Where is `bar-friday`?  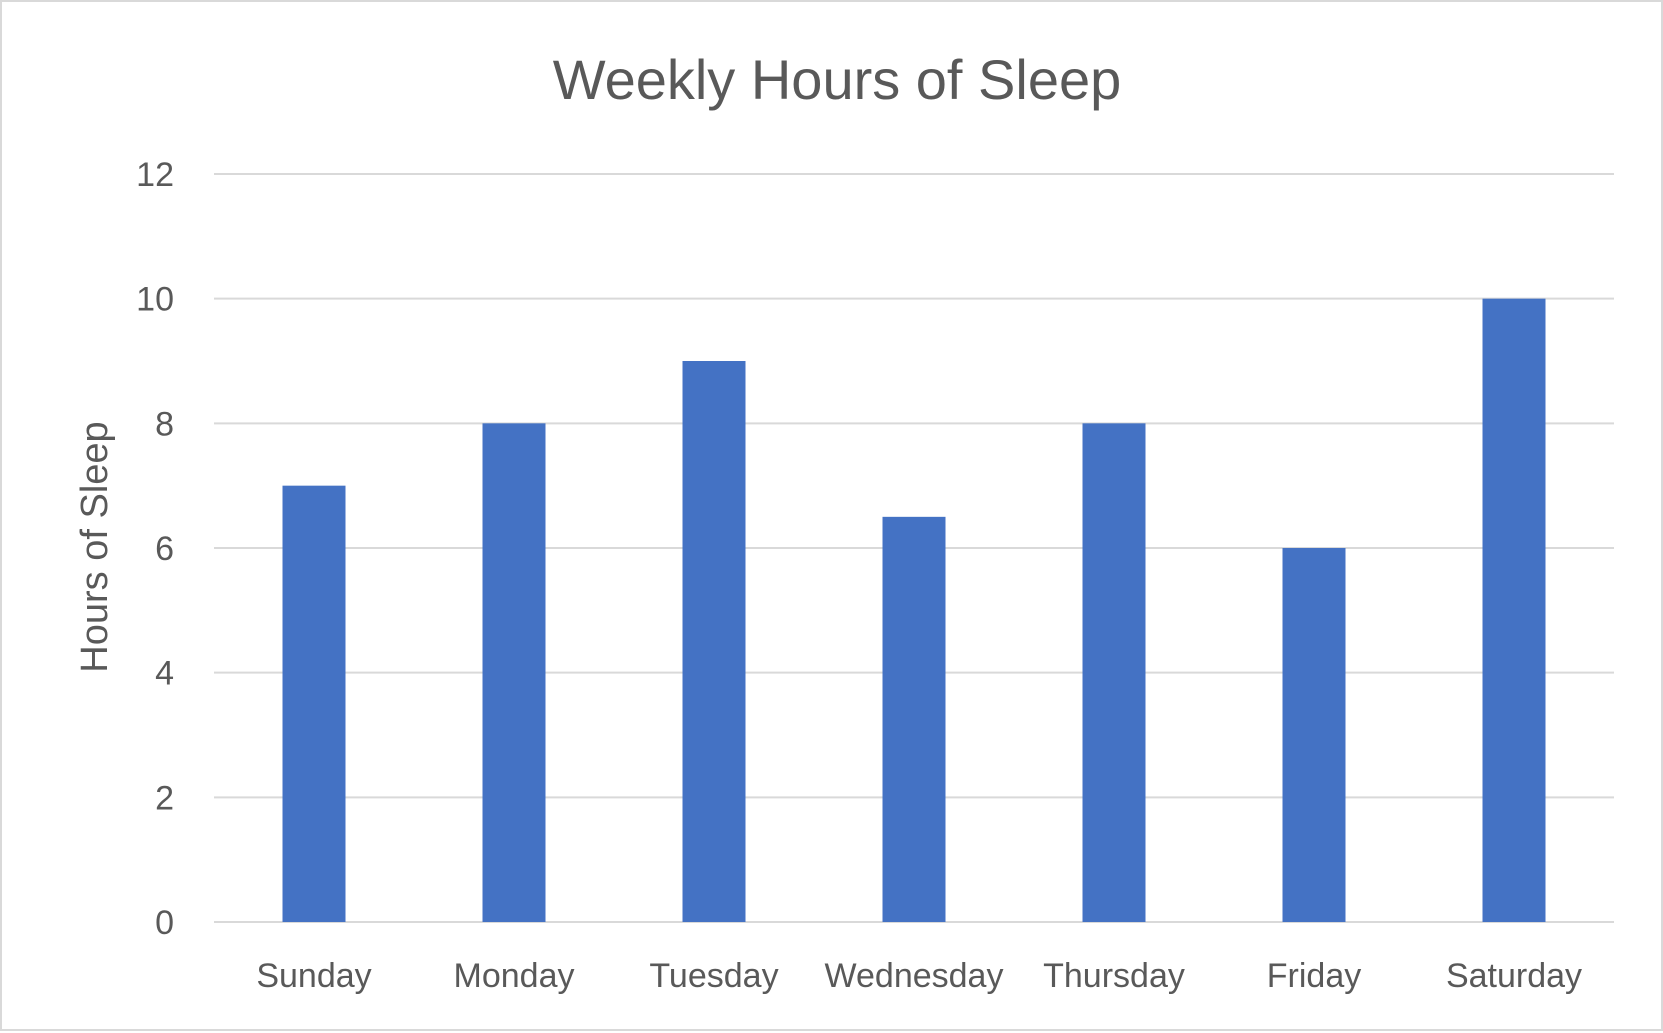
bar-friday is located at coordinates (1314, 735).